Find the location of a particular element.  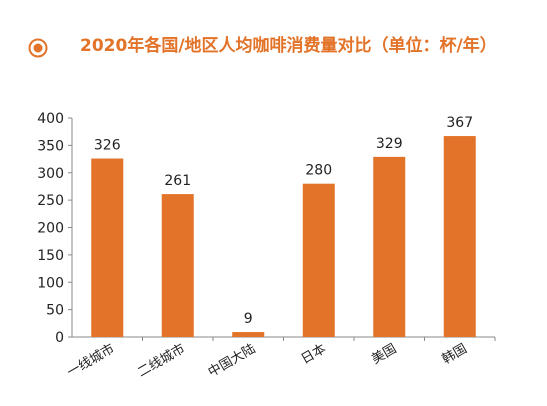

data-label: 9 is located at coordinates (248, 319).